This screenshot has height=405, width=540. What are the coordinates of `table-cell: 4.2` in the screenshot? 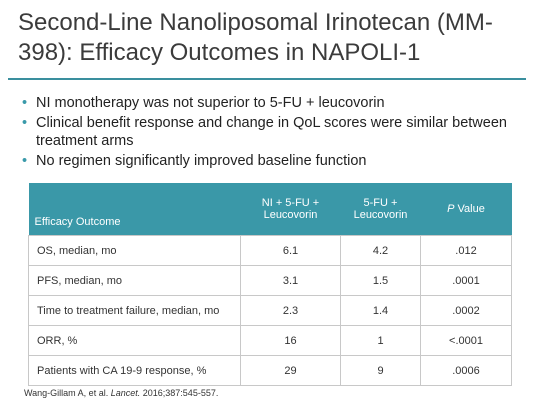 It's located at (380, 250).